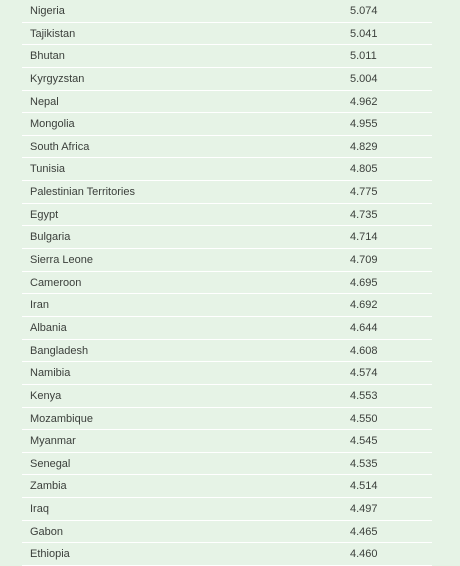 This screenshot has width=460, height=566. What do you see at coordinates (50, 463) in the screenshot?
I see `country-name: Senegal` at bounding box center [50, 463].